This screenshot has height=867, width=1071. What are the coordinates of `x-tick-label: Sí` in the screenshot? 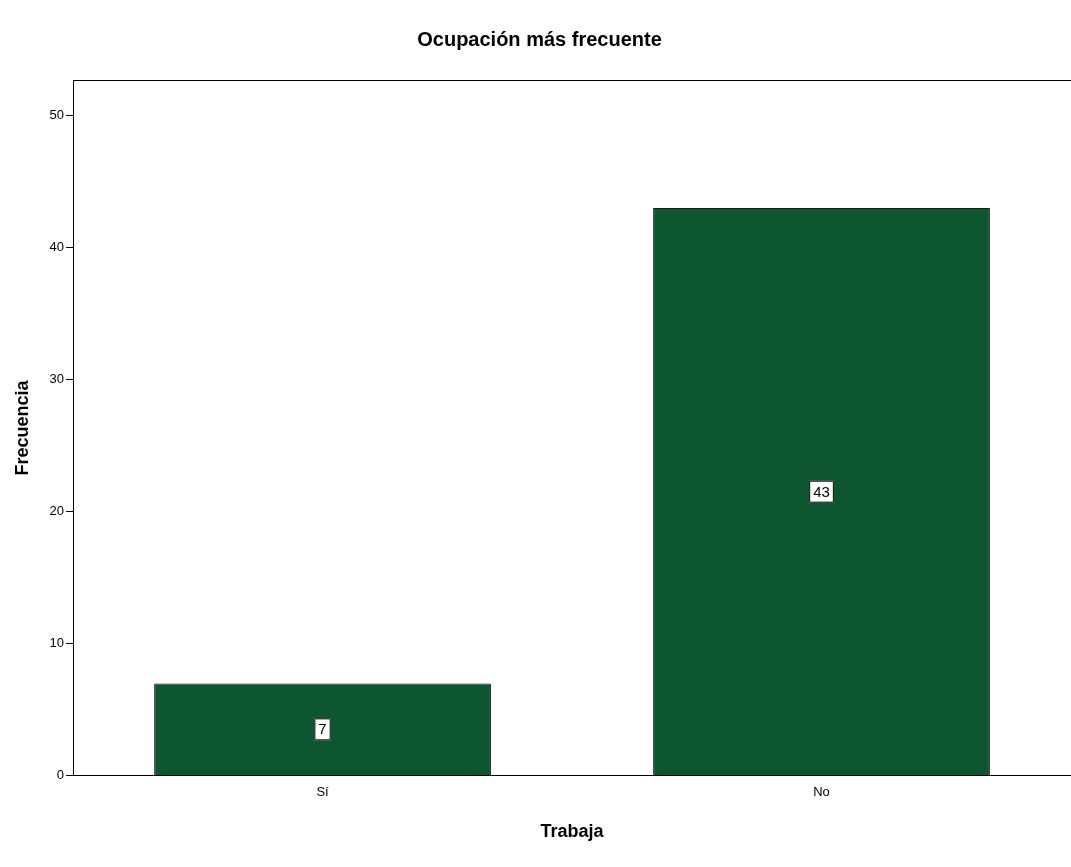 It's located at (323, 792).